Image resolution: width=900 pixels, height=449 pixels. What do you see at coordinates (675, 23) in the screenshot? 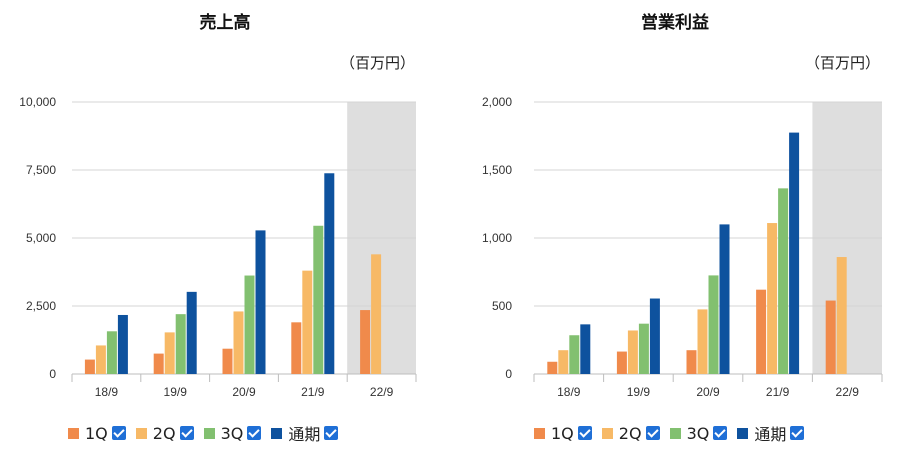
I see `operating-profit-chart-title: 営業利益` at bounding box center [675, 23].